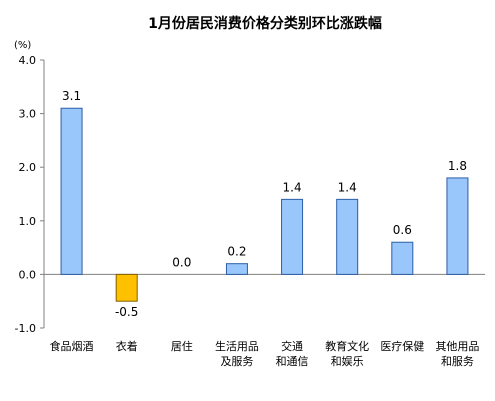 The height and width of the screenshot is (401, 495). Describe the element at coordinates (28, 60) in the screenshot. I see `y-tick-label: 4.0` at that location.